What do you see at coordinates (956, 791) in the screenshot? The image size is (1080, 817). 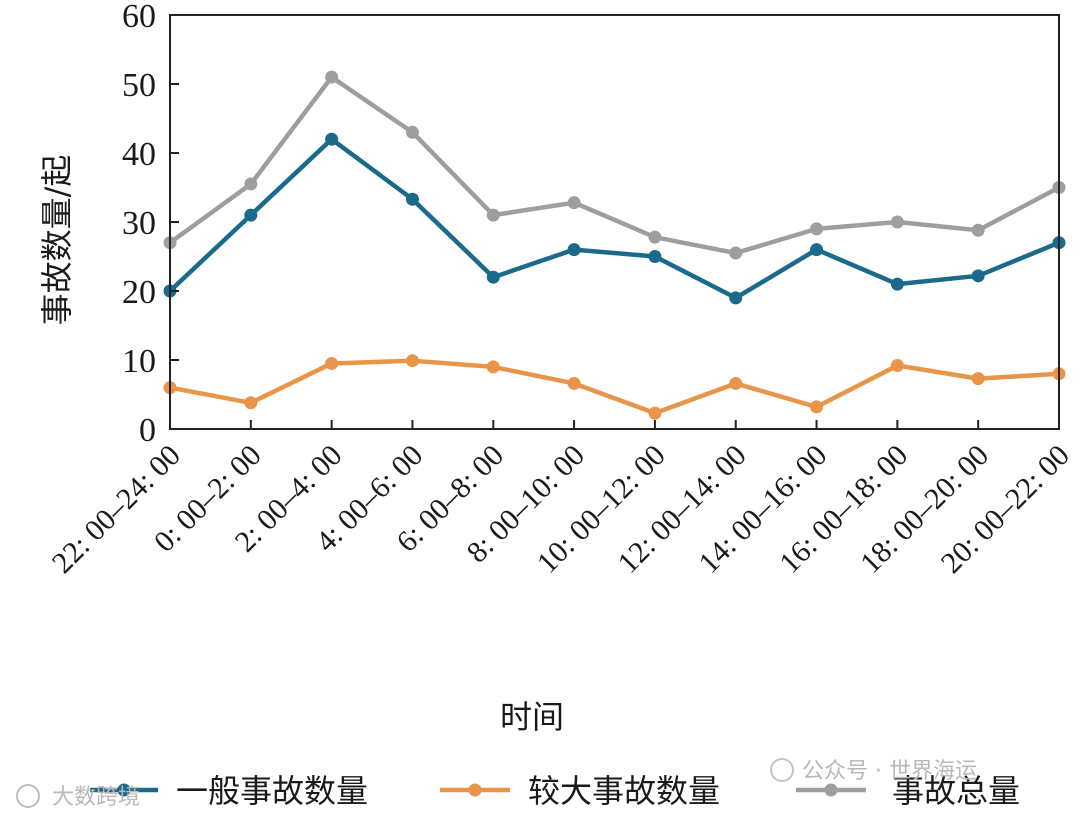 I see `legend-label: 事故总量` at bounding box center [956, 791].